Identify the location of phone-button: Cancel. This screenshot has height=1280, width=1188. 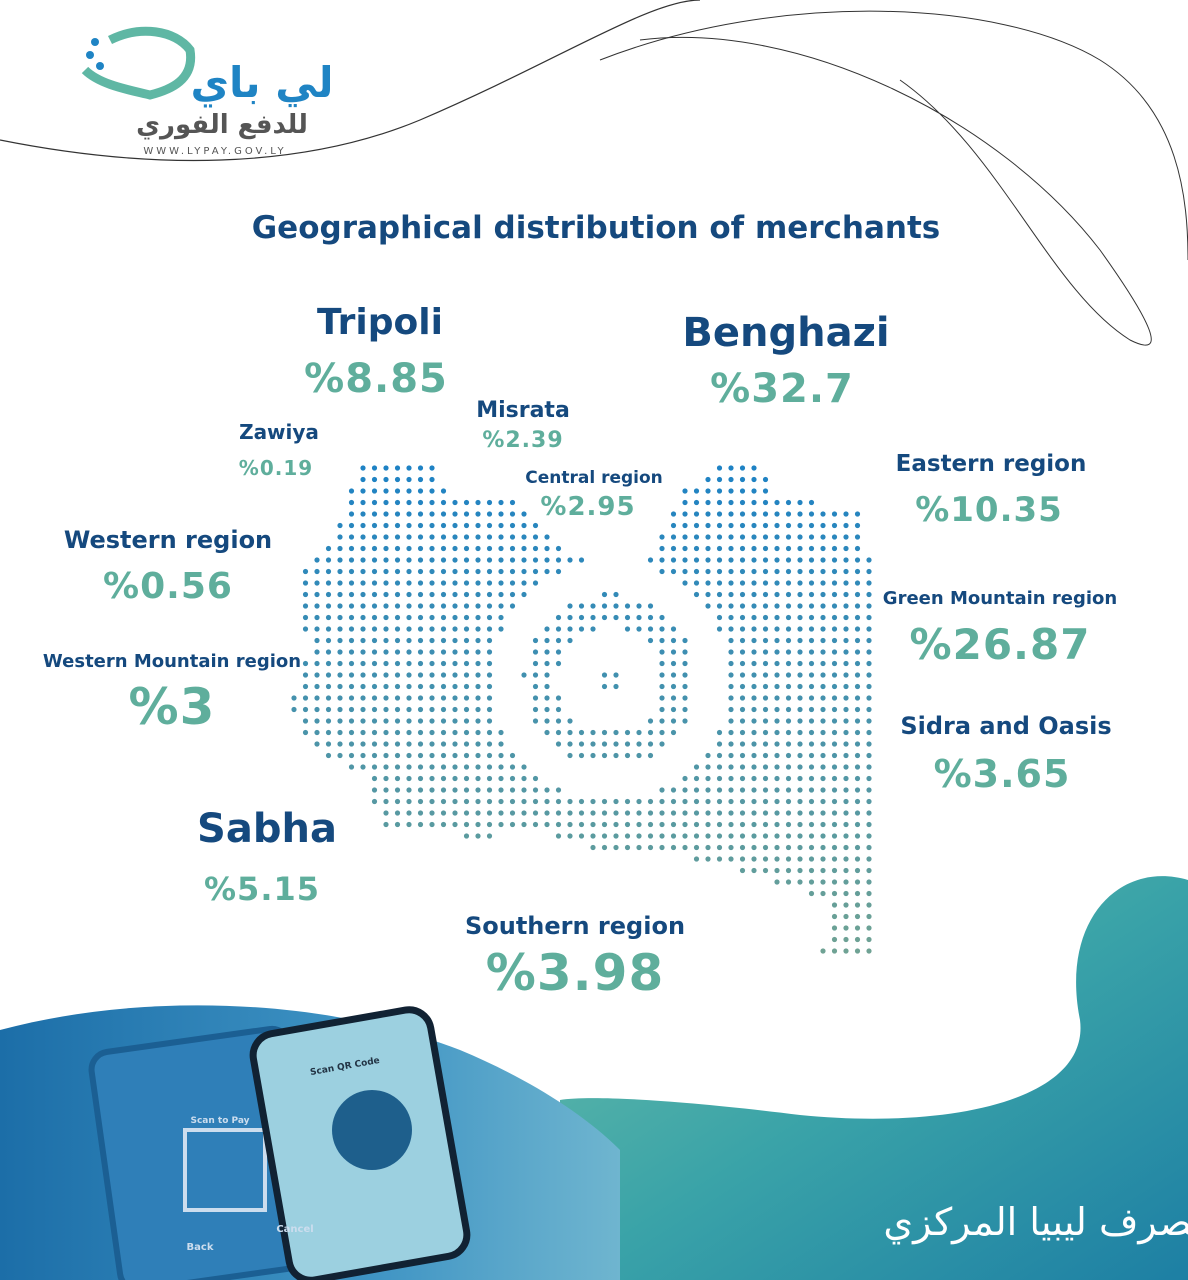
(295, 1229).